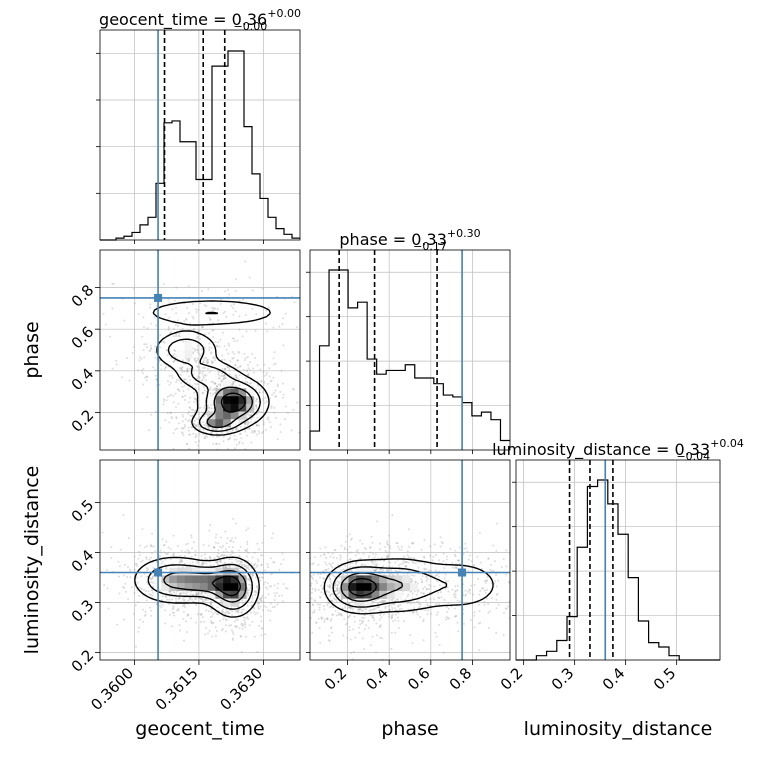  I want to click on hist-geocent-time-frame, so click(200, 135).